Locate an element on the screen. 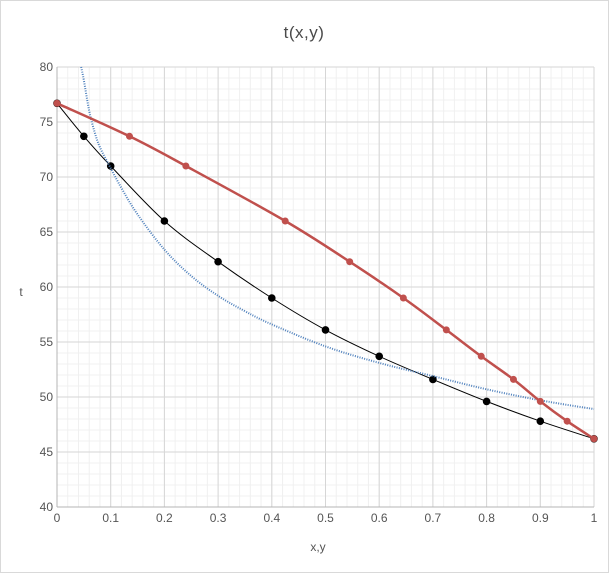 The width and height of the screenshot is (609, 573). chart-title: t(x,y) is located at coordinates (304, 32).